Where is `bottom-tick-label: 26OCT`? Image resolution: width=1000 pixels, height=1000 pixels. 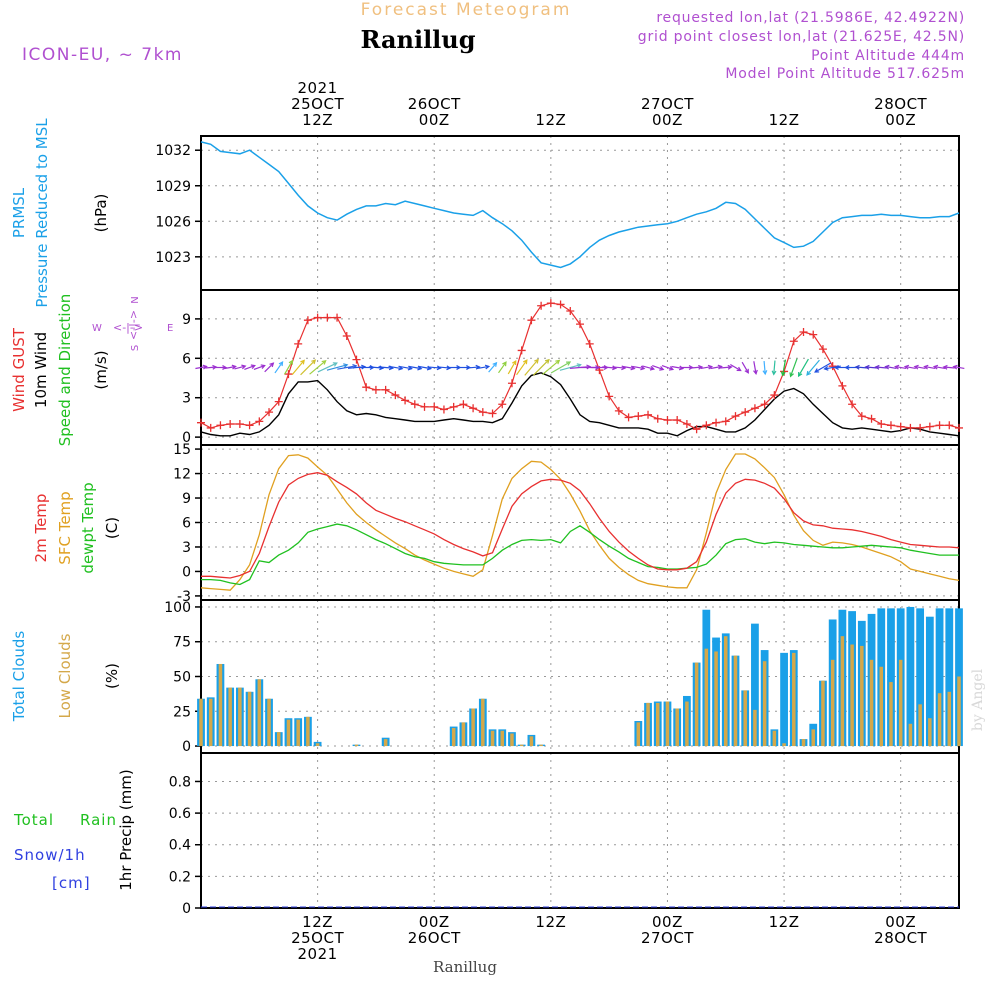
bottom-tick-label: 26OCT is located at coordinates (434, 938).